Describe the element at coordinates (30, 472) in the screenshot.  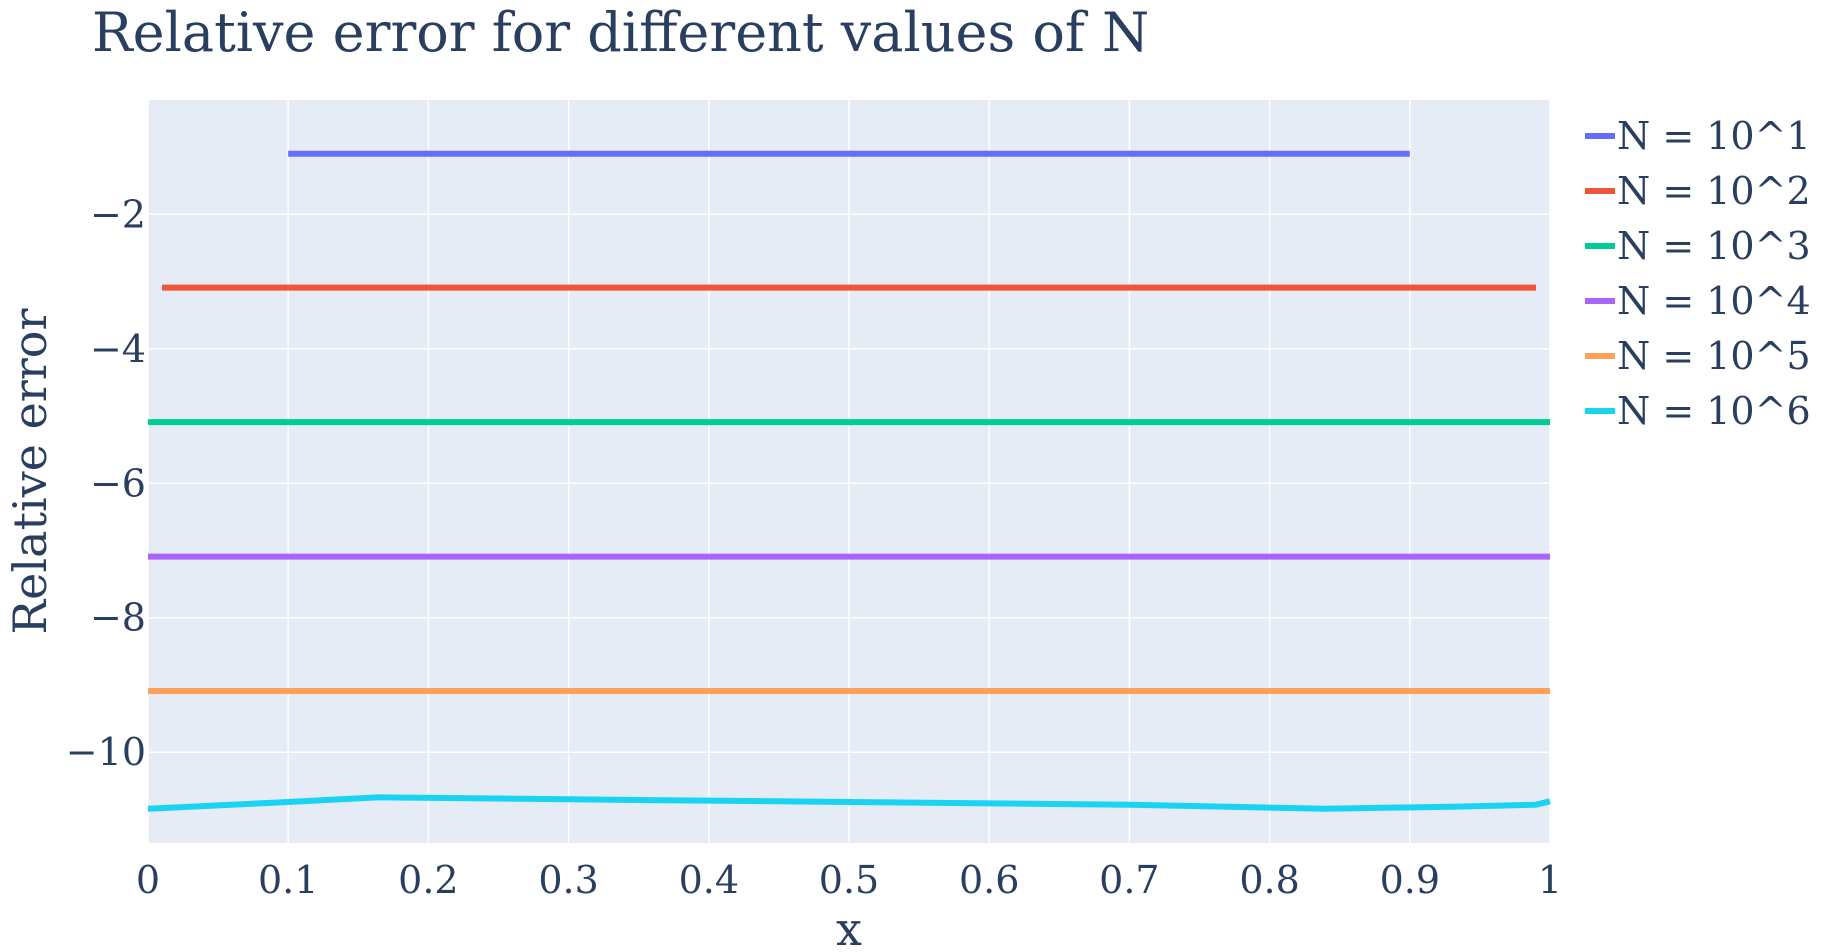
I see `y-axis-title: Relative error` at that location.